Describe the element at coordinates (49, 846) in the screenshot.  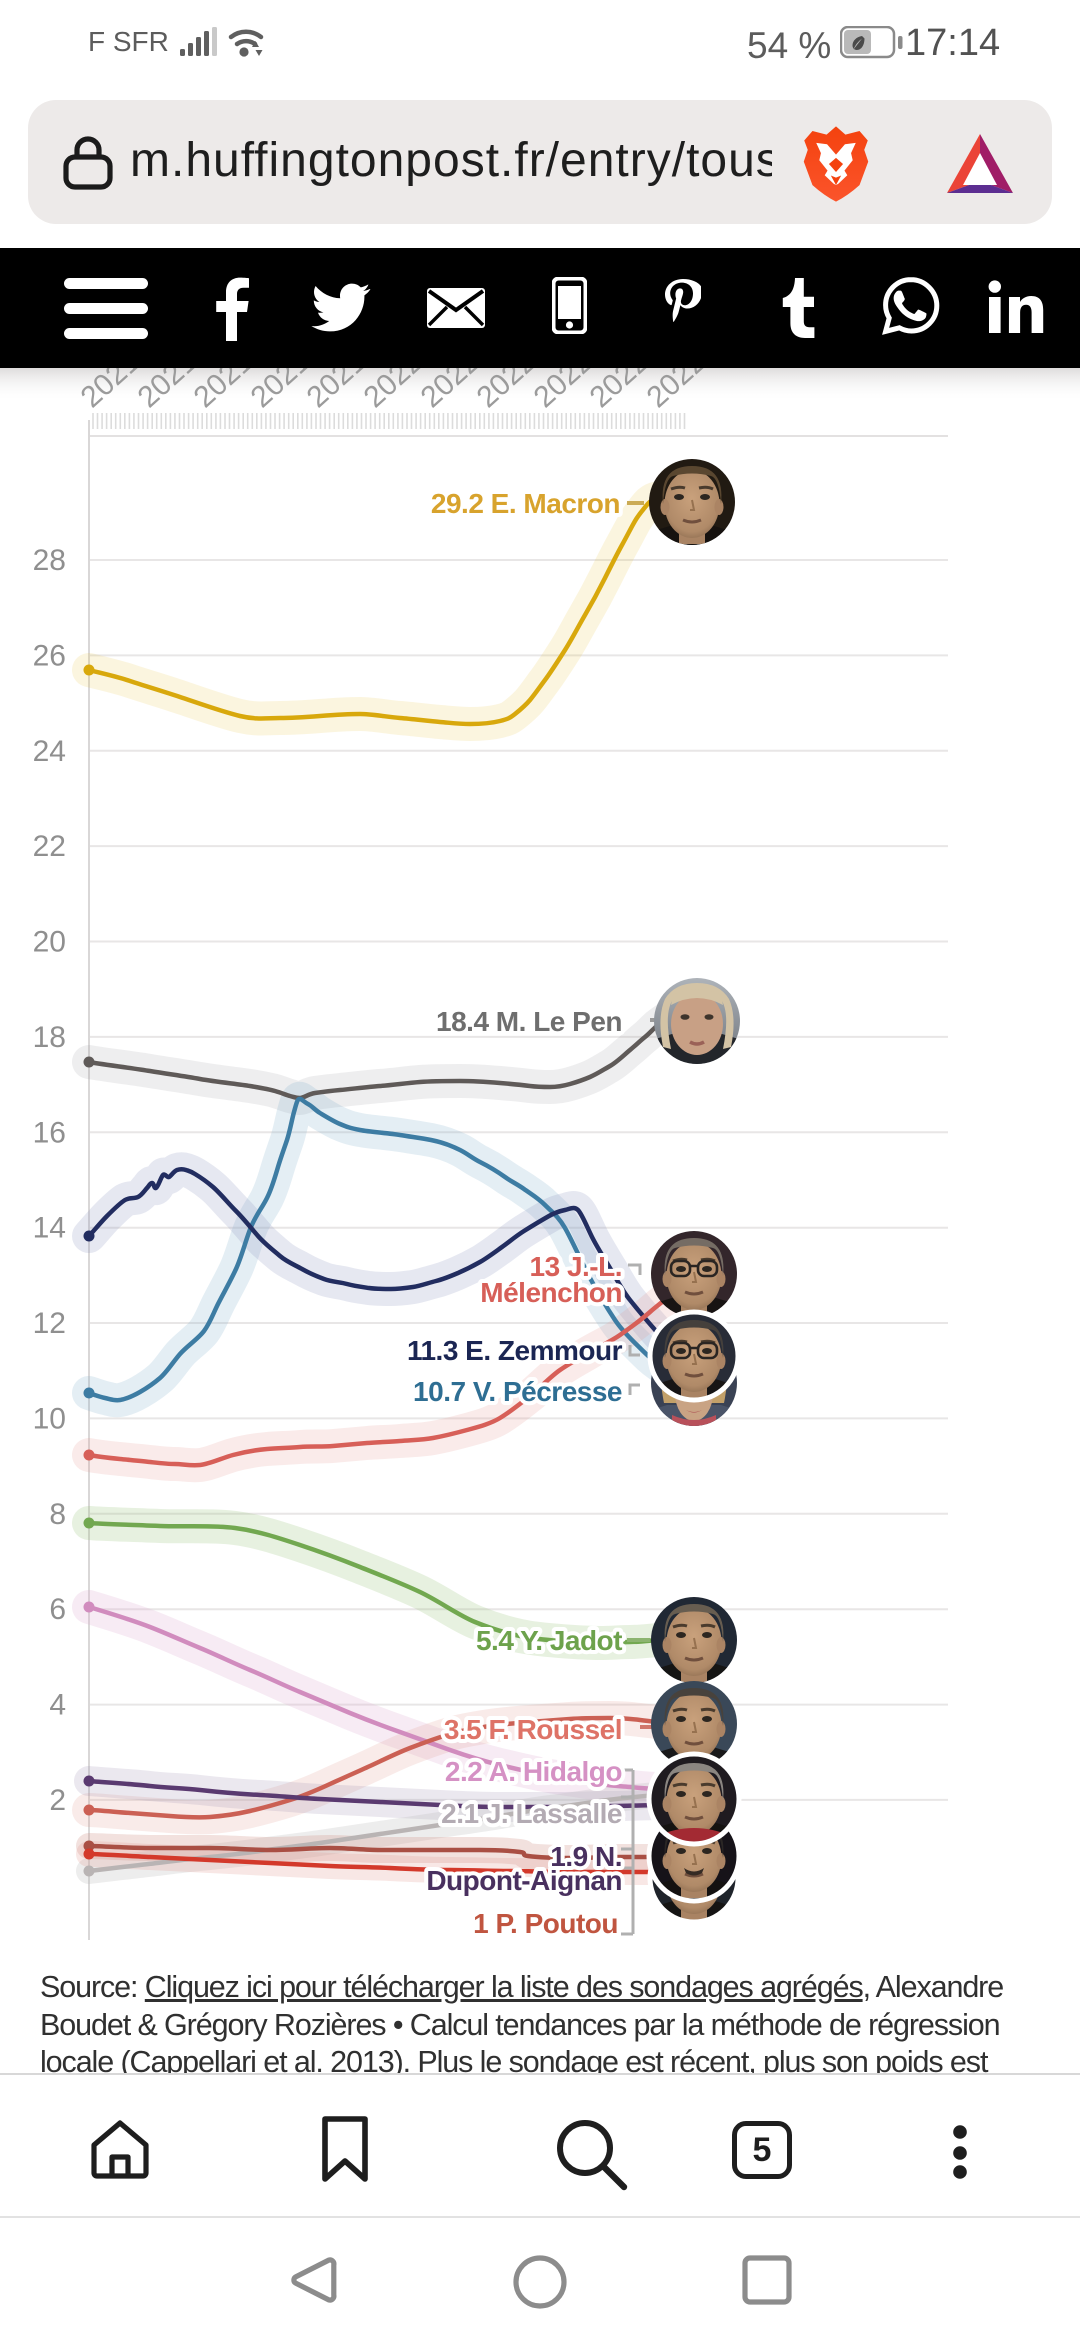
I see `svg-text: 22` at that location.